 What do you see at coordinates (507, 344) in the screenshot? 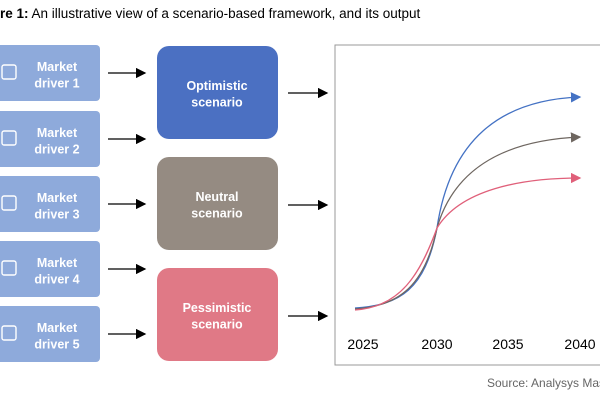
I see `x-label: 2035` at bounding box center [507, 344].